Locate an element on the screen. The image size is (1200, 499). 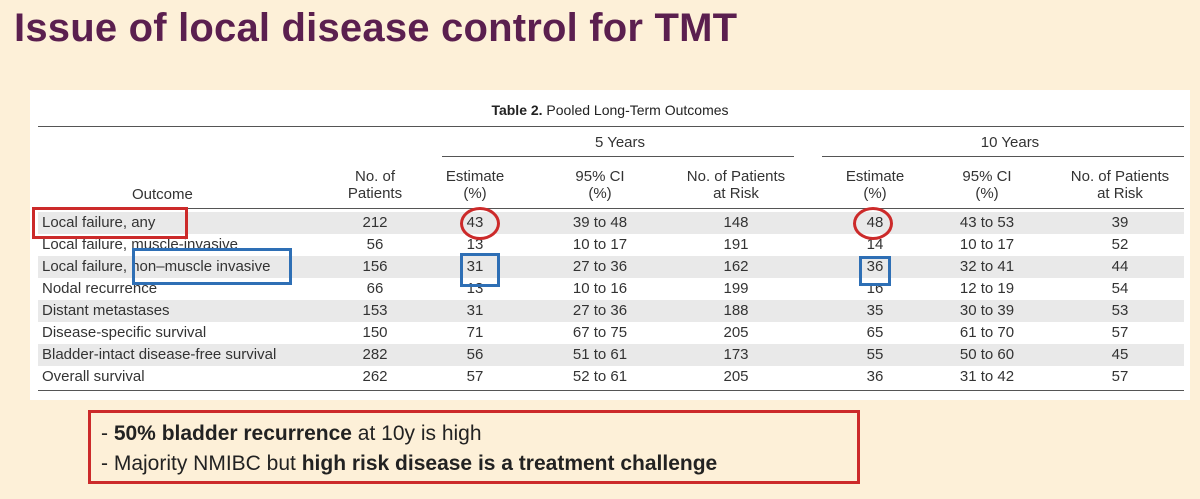
cell-estimate-10y: 14 is located at coordinates (875, 244).